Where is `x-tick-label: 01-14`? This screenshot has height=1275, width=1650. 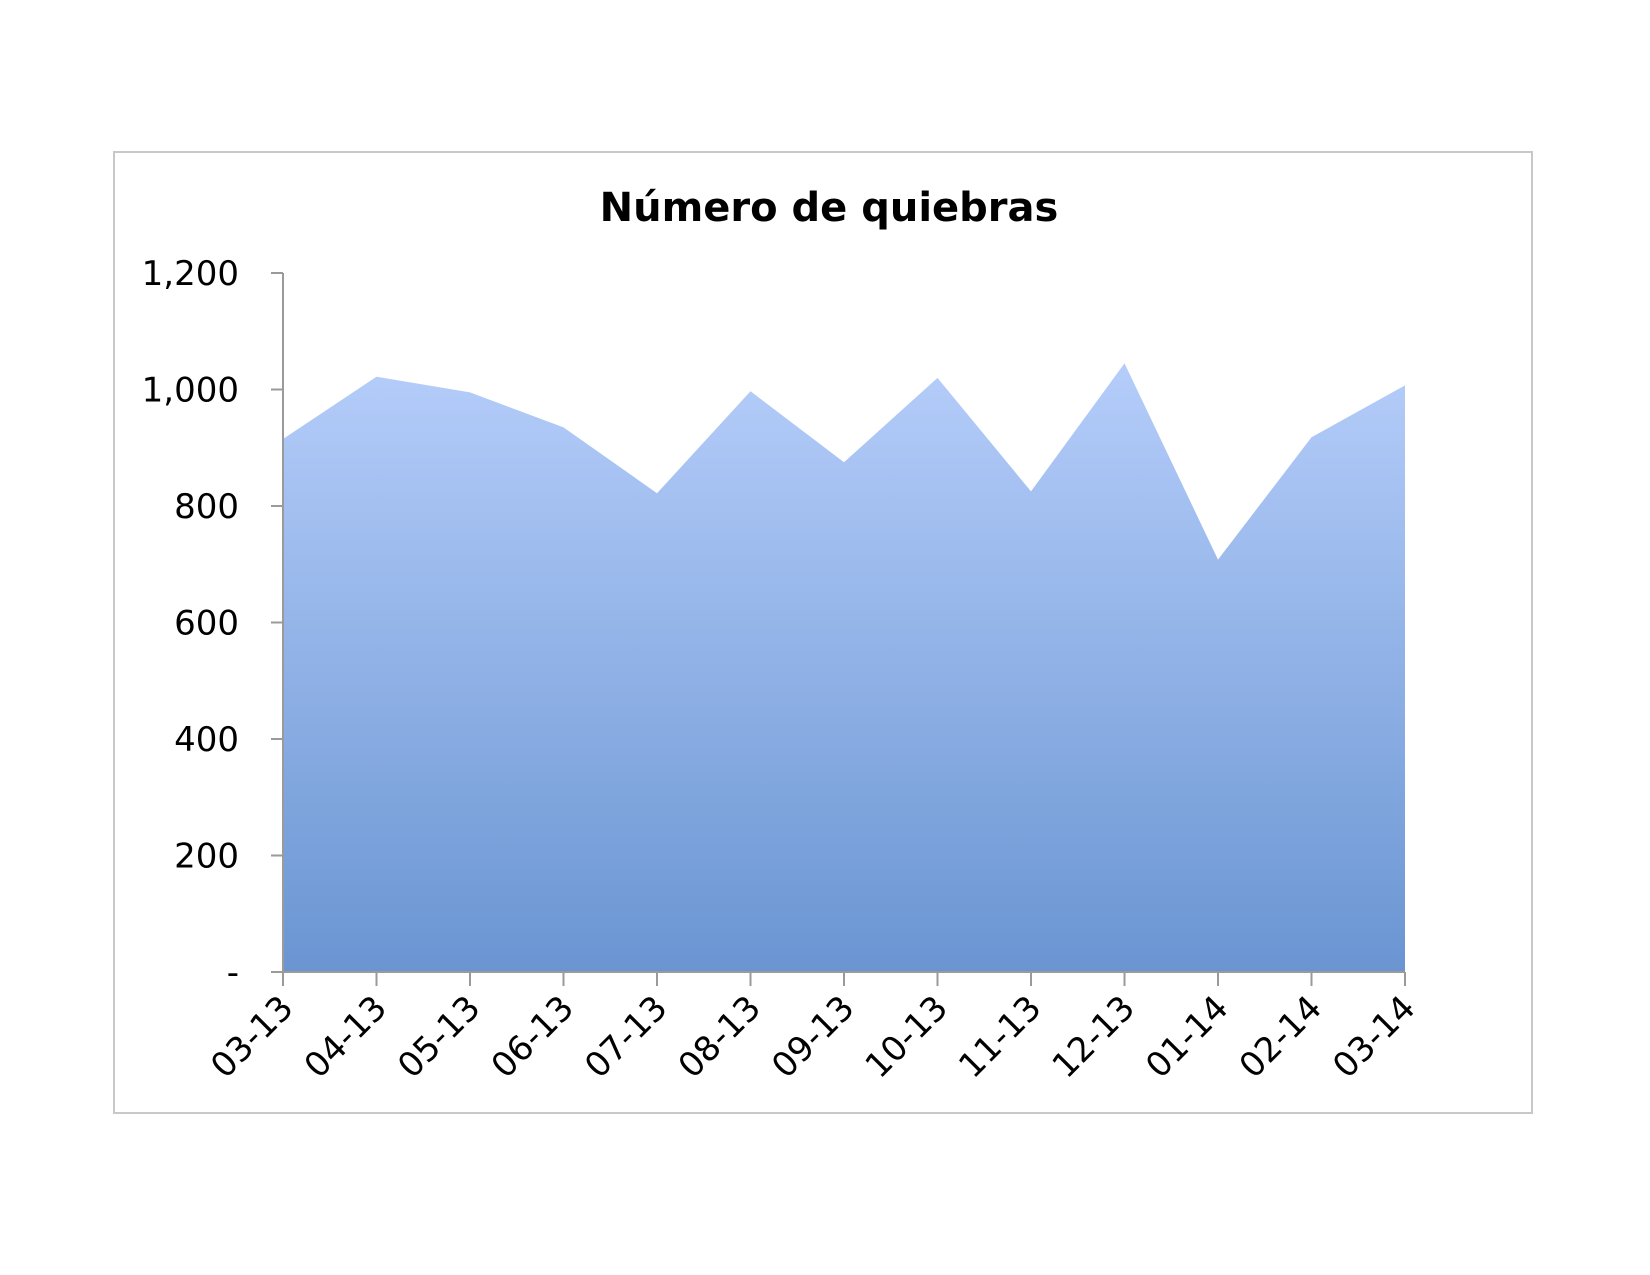
x-tick-label: 01-14 is located at coordinates (1187, 1037).